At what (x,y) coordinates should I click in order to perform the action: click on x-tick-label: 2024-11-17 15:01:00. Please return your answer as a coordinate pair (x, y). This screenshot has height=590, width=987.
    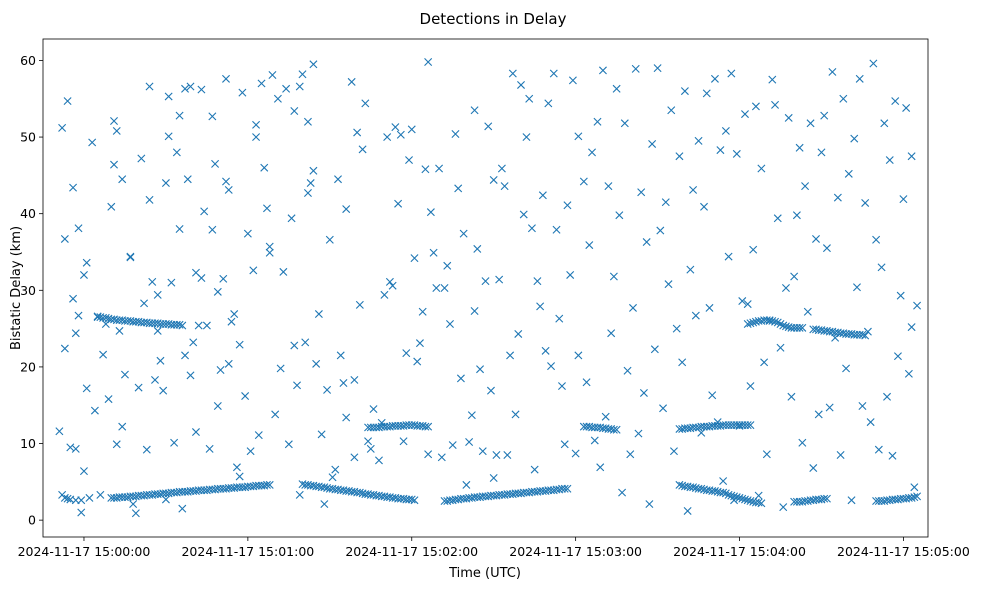
    Looking at the image, I should click on (247, 551).